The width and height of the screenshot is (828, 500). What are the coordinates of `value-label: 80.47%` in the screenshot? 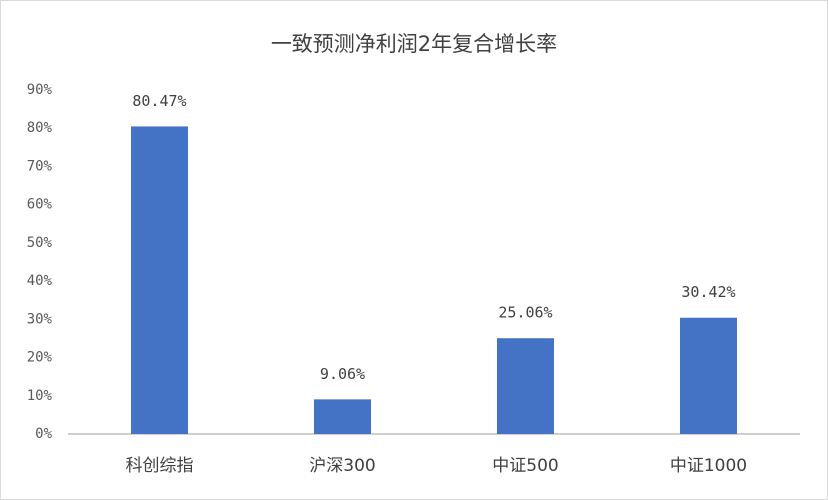 It's located at (159, 101).